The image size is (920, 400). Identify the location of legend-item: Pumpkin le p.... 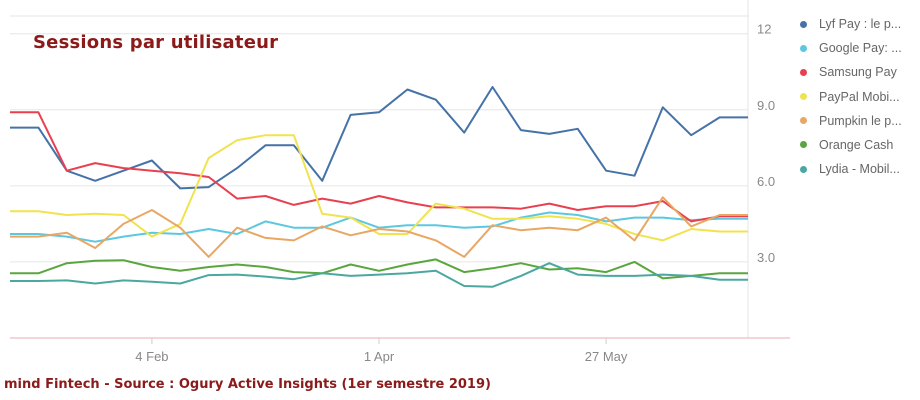
(859, 121).